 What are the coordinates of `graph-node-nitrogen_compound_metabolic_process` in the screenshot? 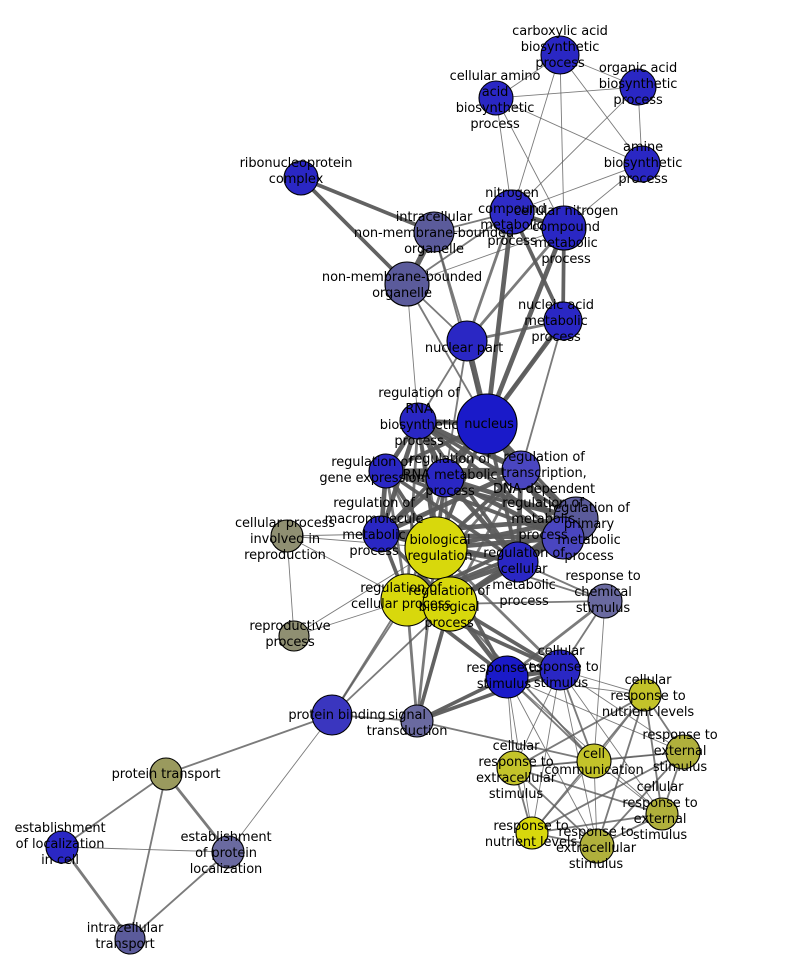 It's located at (512, 212).